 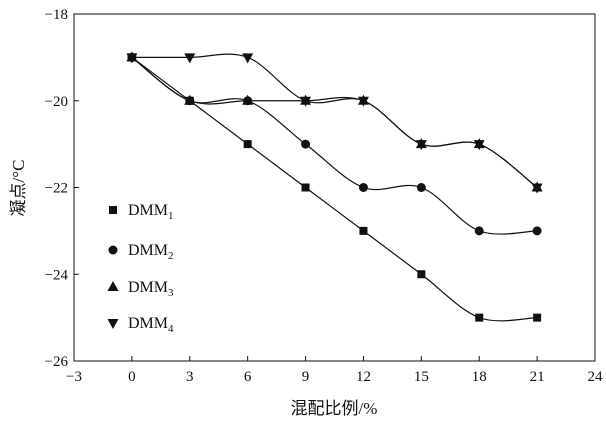 I want to click on x-tick-label: 15, so click(x=421, y=377).